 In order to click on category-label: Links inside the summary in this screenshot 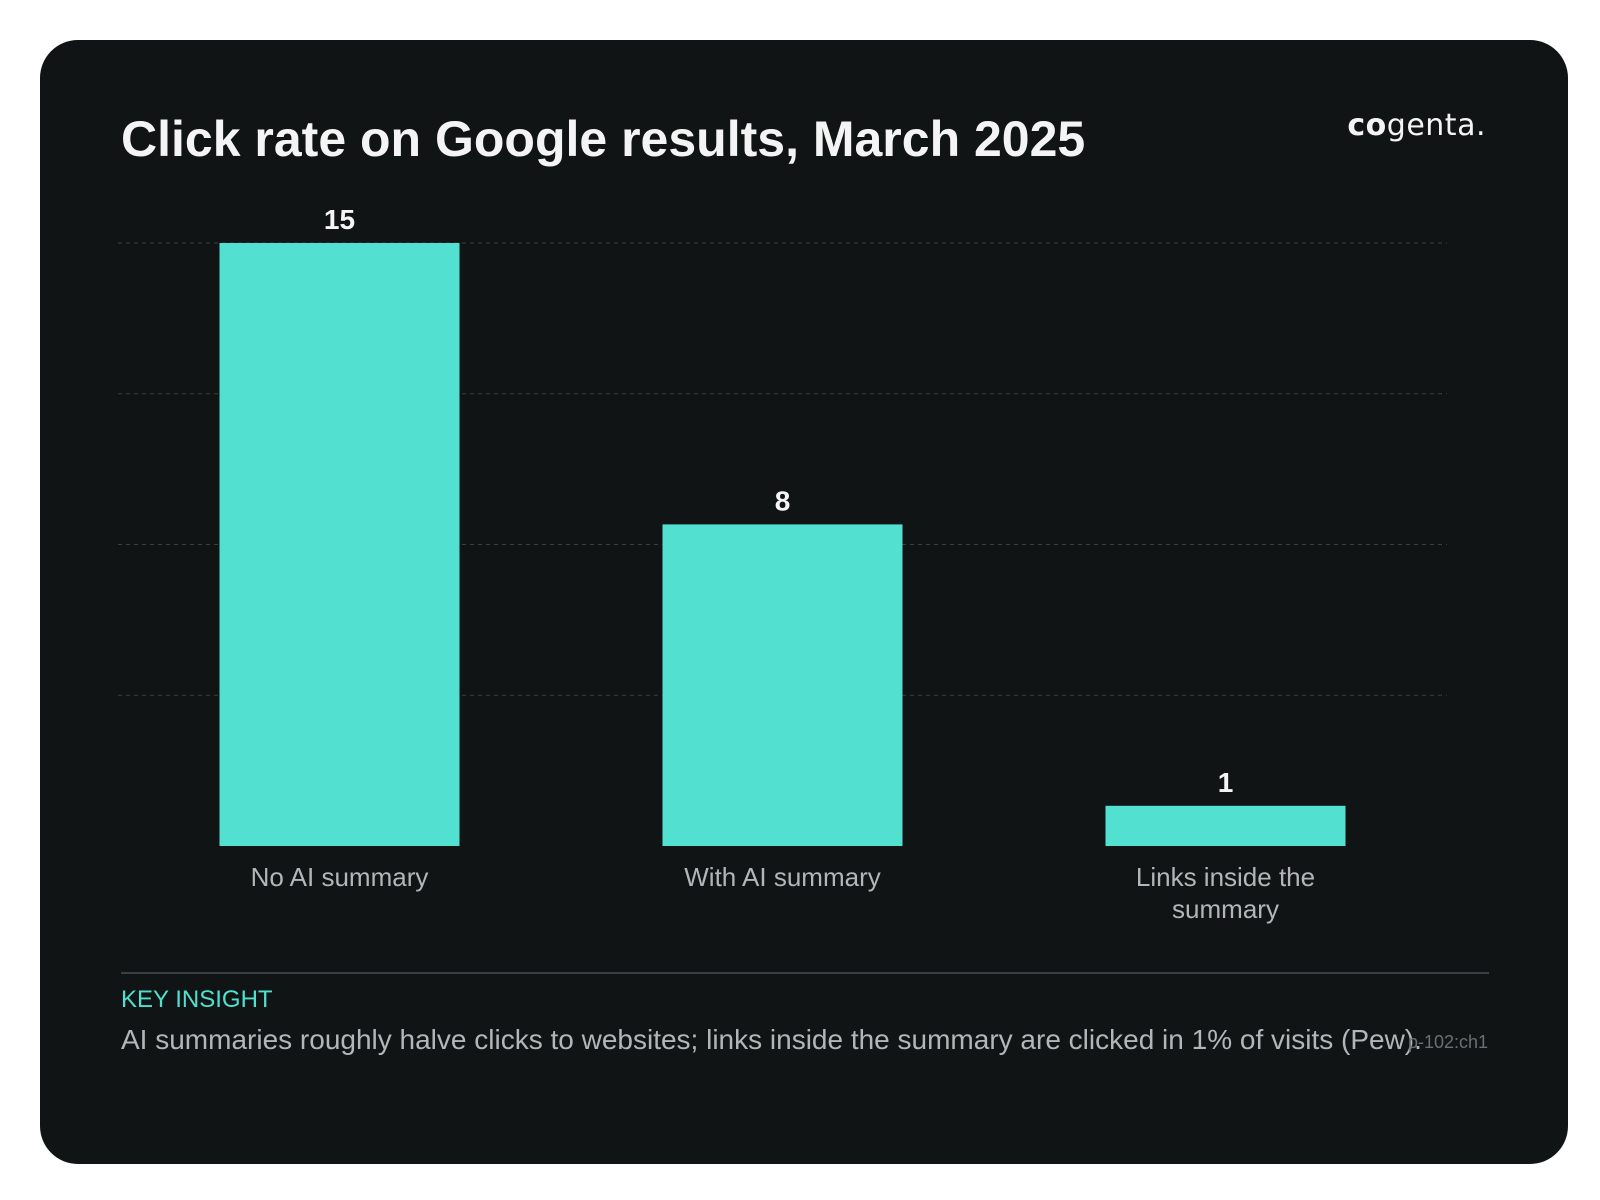, I will do `click(1225, 893)`.